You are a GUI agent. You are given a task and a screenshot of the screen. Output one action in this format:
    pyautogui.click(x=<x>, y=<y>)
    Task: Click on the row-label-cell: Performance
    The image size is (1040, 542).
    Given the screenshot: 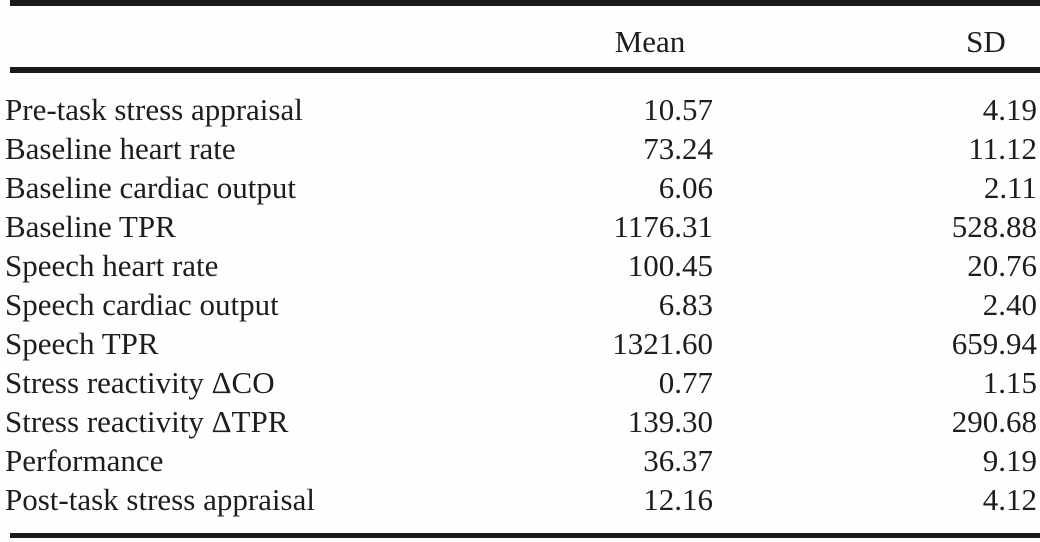 What is the action you would take?
    pyautogui.click(x=84, y=460)
    